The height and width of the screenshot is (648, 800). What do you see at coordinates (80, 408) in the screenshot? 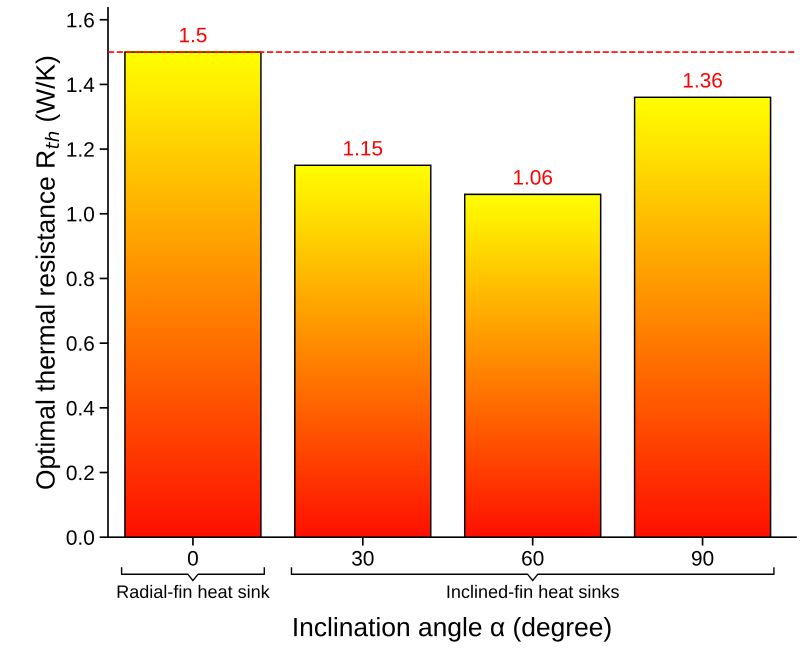
I see `y-tick-label: 0.4` at bounding box center [80, 408].